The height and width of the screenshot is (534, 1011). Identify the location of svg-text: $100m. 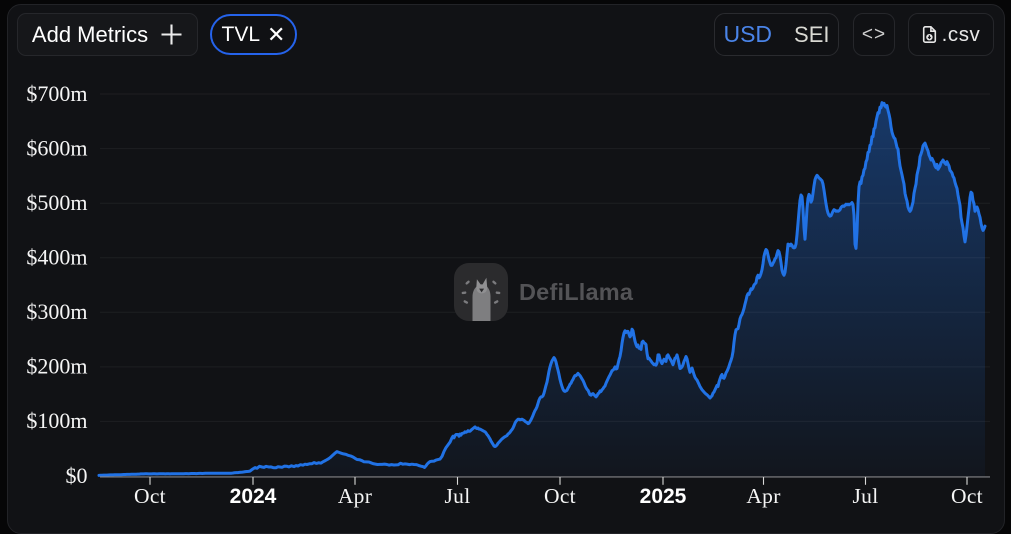
(56, 420).